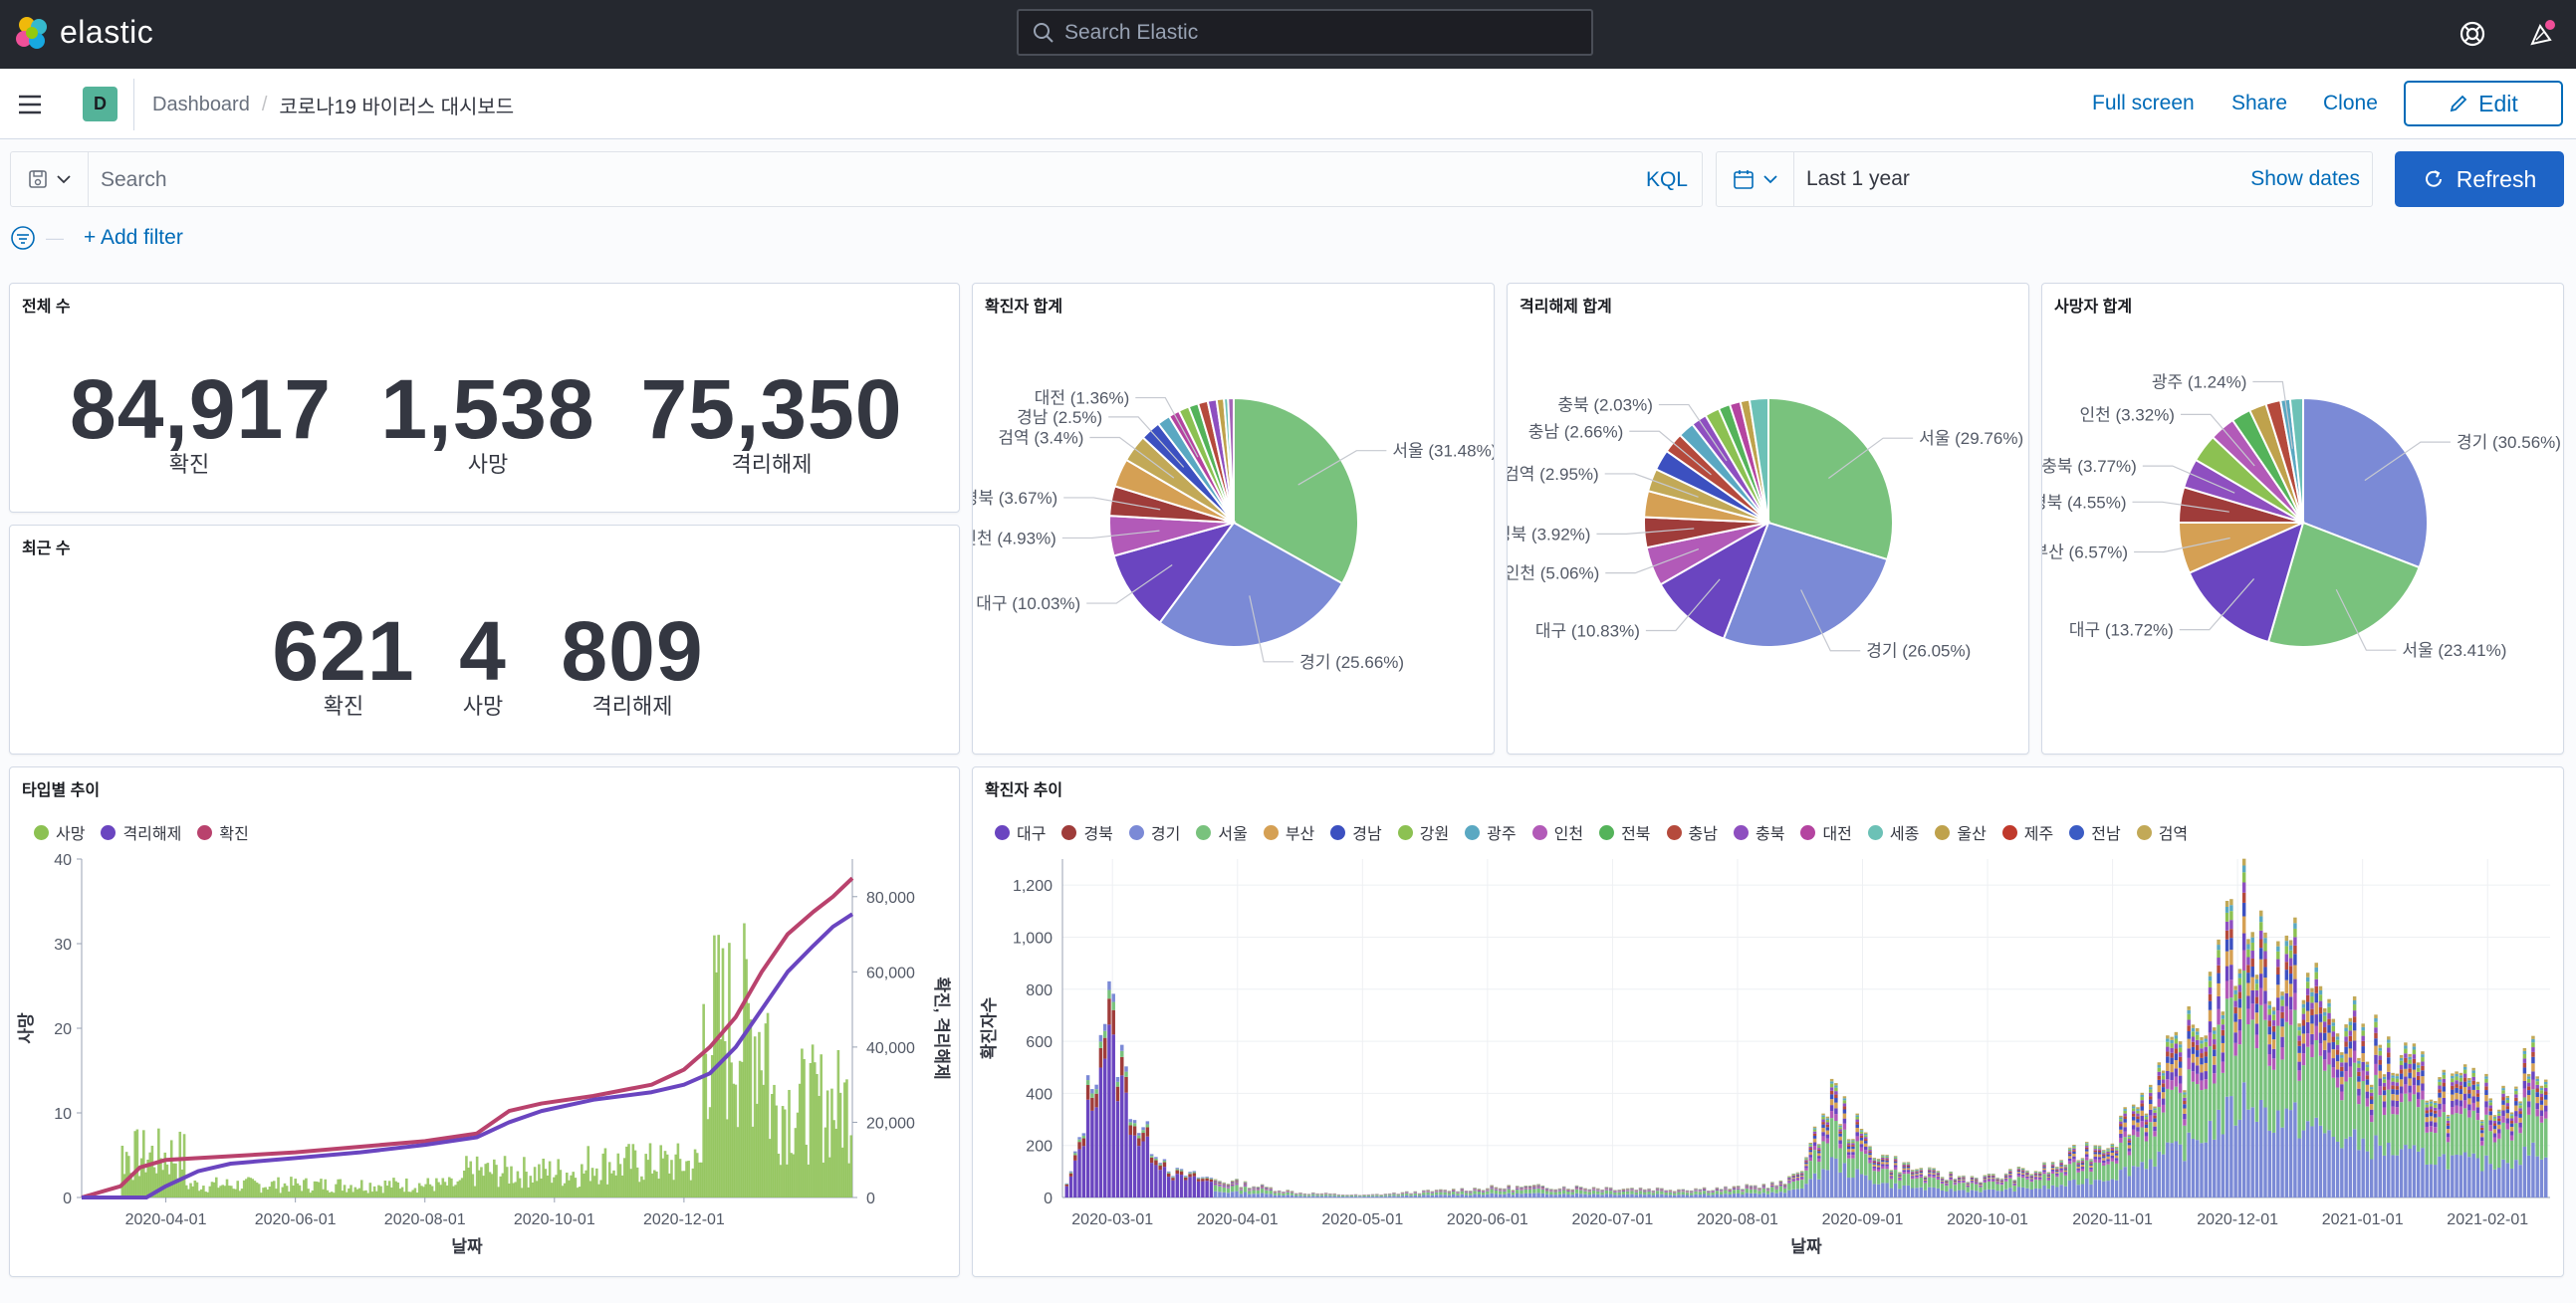  I want to click on query-input: Search, so click(134, 179).